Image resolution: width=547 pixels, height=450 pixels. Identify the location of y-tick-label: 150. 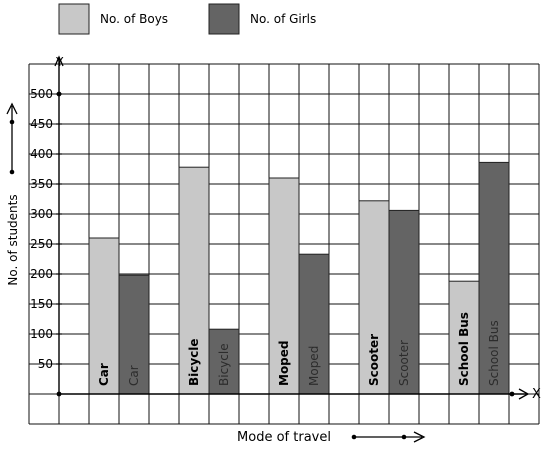
(41, 304).